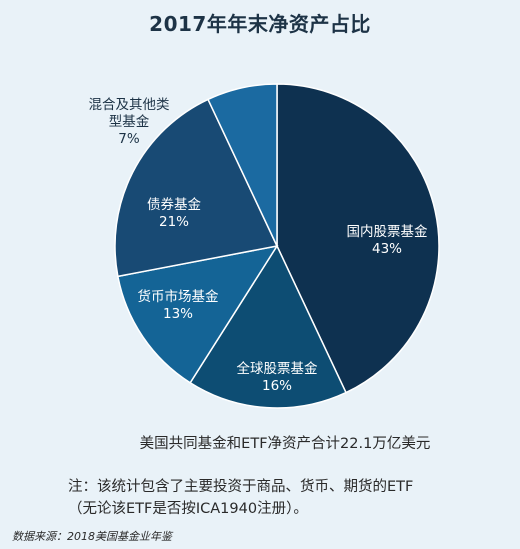 Image resolution: width=520 pixels, height=549 pixels. Describe the element at coordinates (174, 204) in the screenshot. I see `slice-label: 债券基金` at that location.